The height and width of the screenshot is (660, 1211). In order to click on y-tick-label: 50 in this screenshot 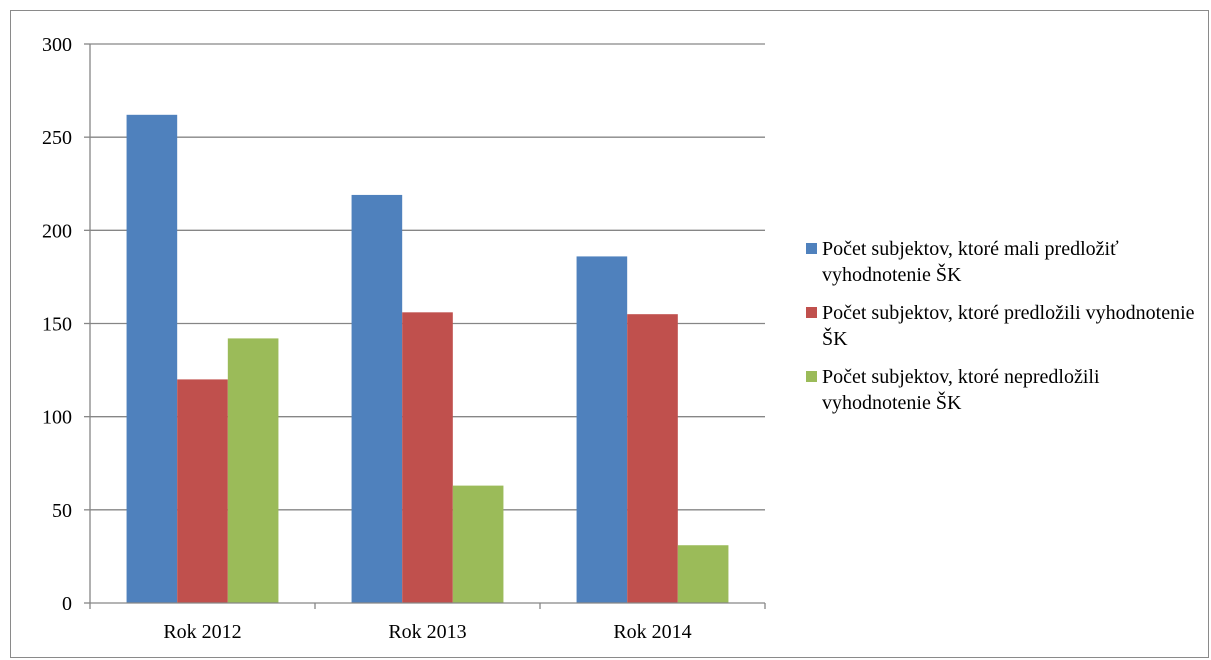, I will do `click(62, 511)`.